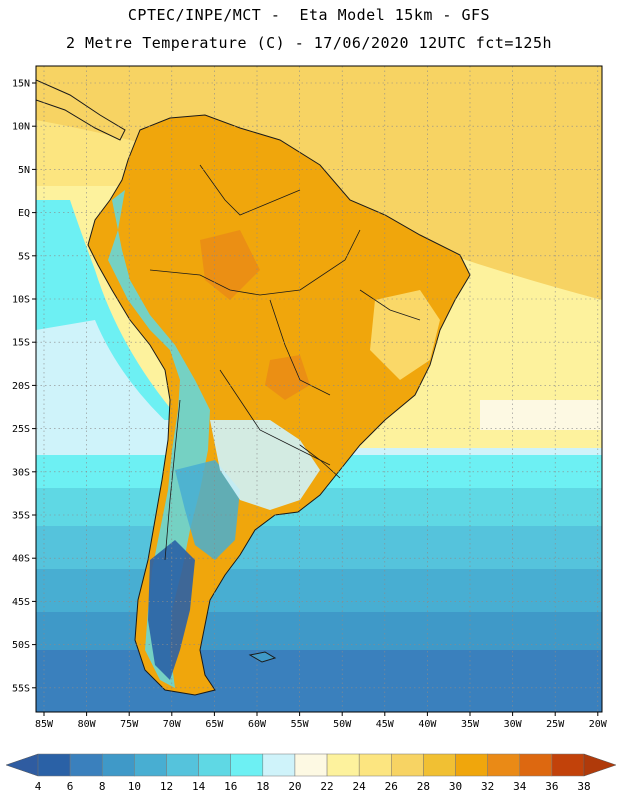 The width and height of the screenshot is (618, 800). I want to click on lat-tick-label: 10S, so click(21, 300).